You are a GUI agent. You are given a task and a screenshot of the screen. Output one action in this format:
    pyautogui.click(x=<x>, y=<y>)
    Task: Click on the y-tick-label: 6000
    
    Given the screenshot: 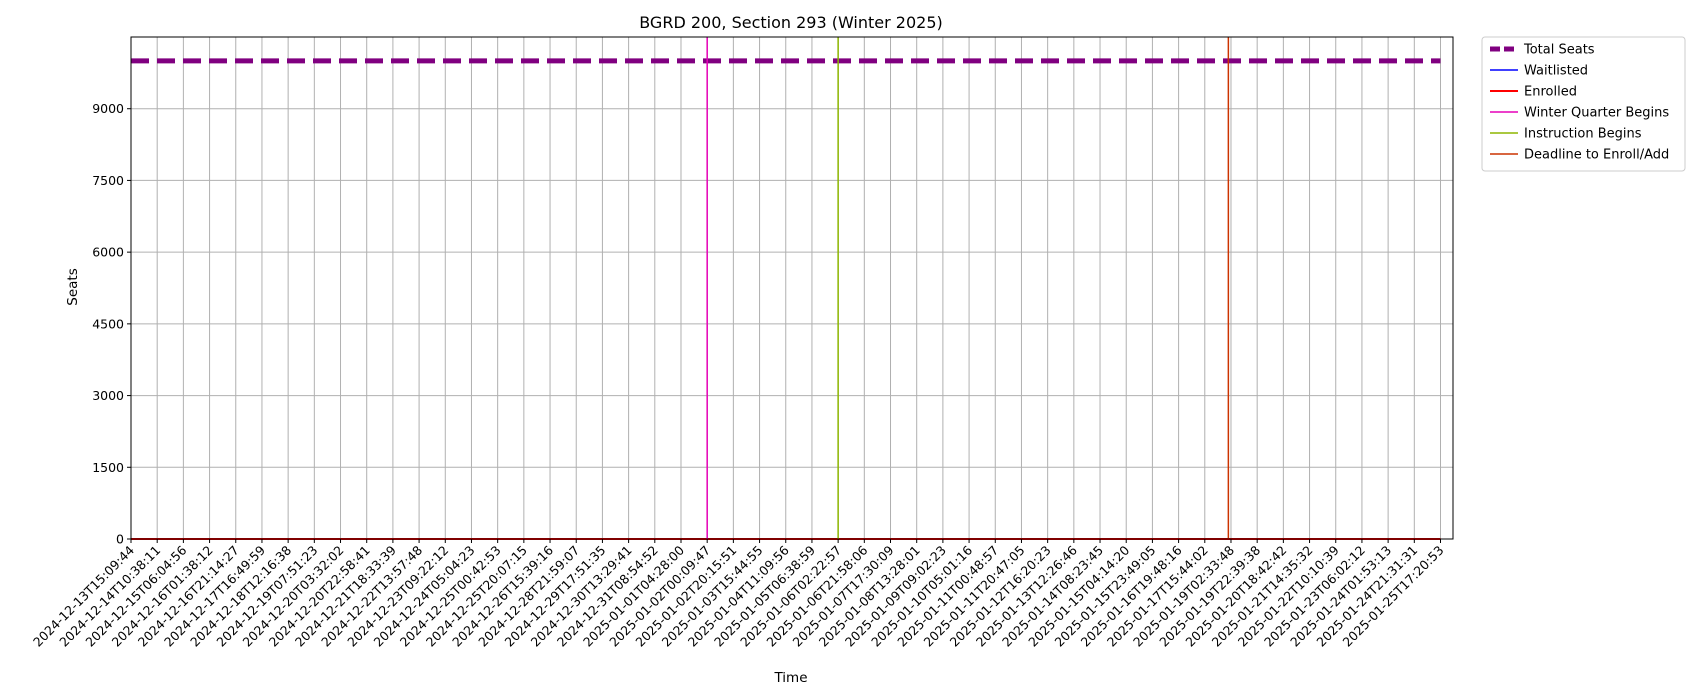 What is the action you would take?
    pyautogui.click(x=108, y=252)
    